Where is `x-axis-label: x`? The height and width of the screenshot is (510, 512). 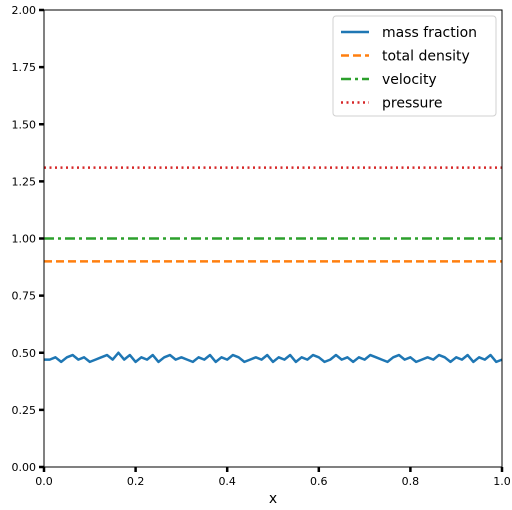
x-axis-label: x is located at coordinates (273, 499).